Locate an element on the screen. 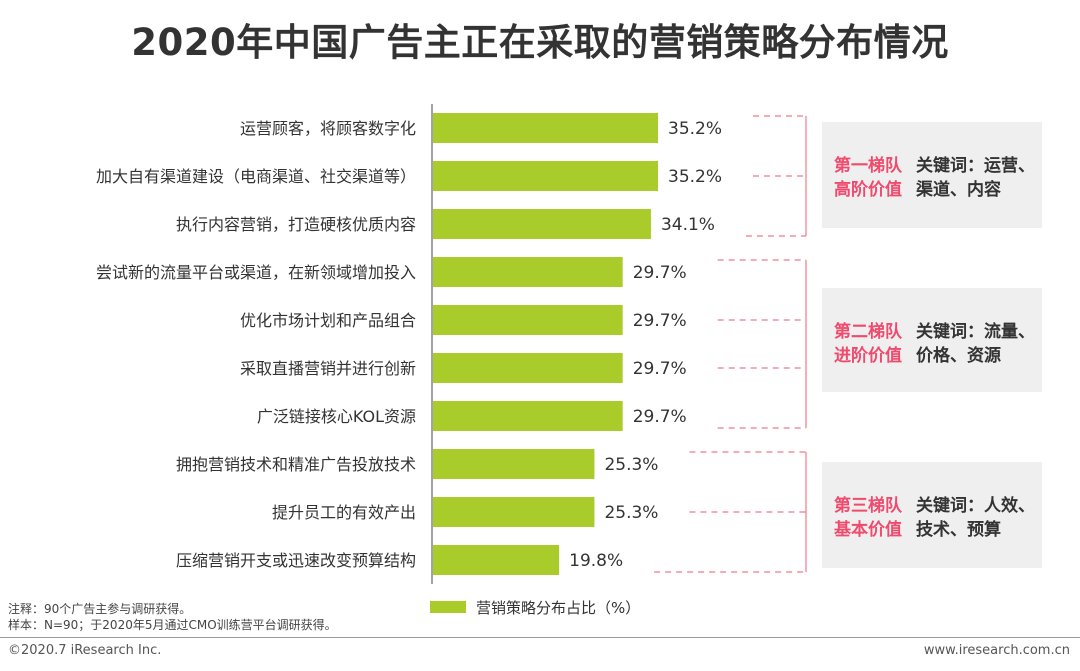 Image resolution: width=1080 pixels, height=671 pixels. value-label: 19.8% is located at coordinates (596, 561).